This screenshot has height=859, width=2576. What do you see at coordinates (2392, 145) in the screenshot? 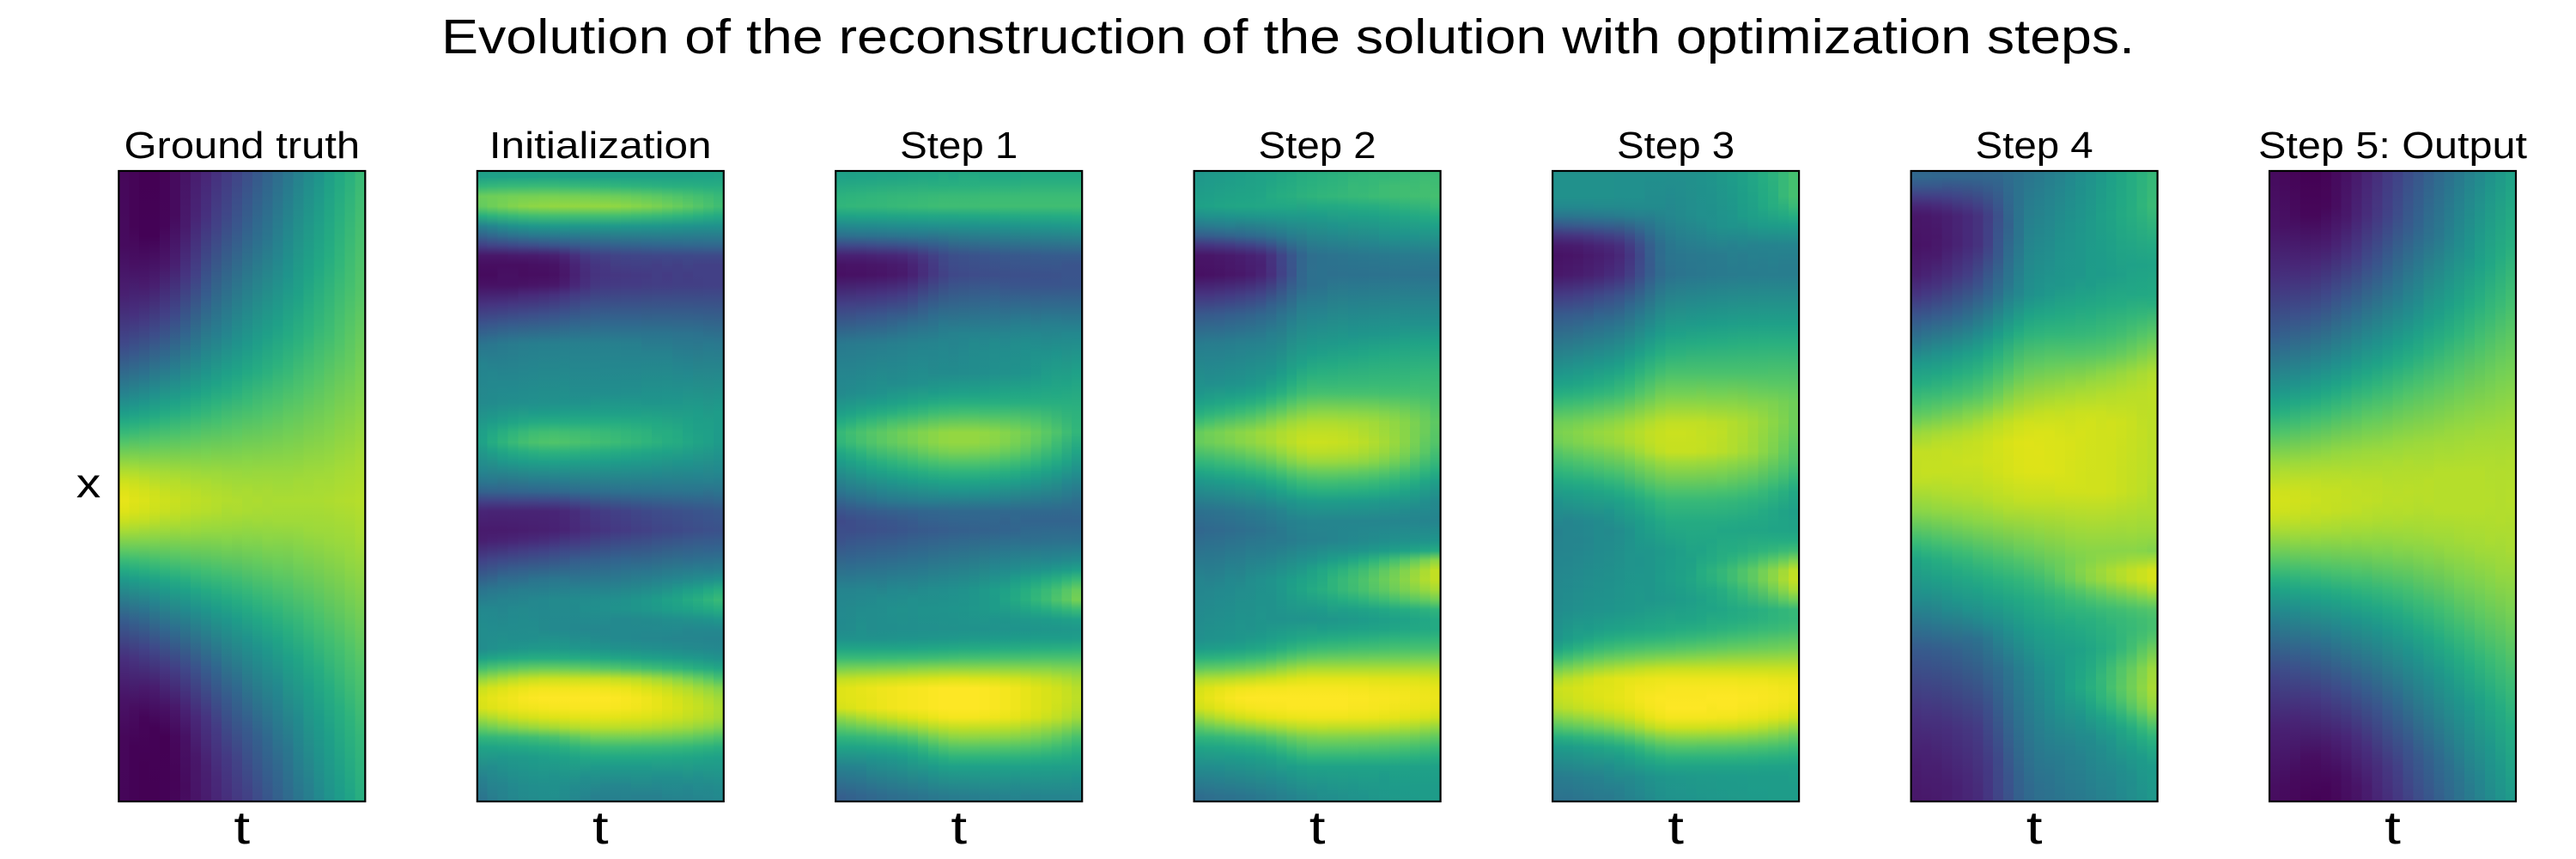
I see `svg-text: Step 5: Output` at bounding box center [2392, 145].